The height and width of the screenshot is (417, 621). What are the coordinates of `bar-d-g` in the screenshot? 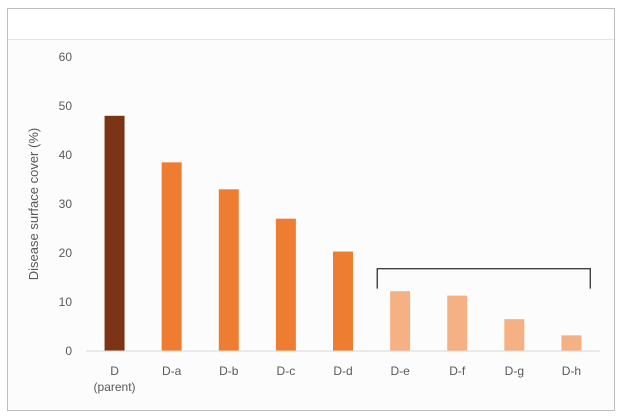 It's located at (514, 335).